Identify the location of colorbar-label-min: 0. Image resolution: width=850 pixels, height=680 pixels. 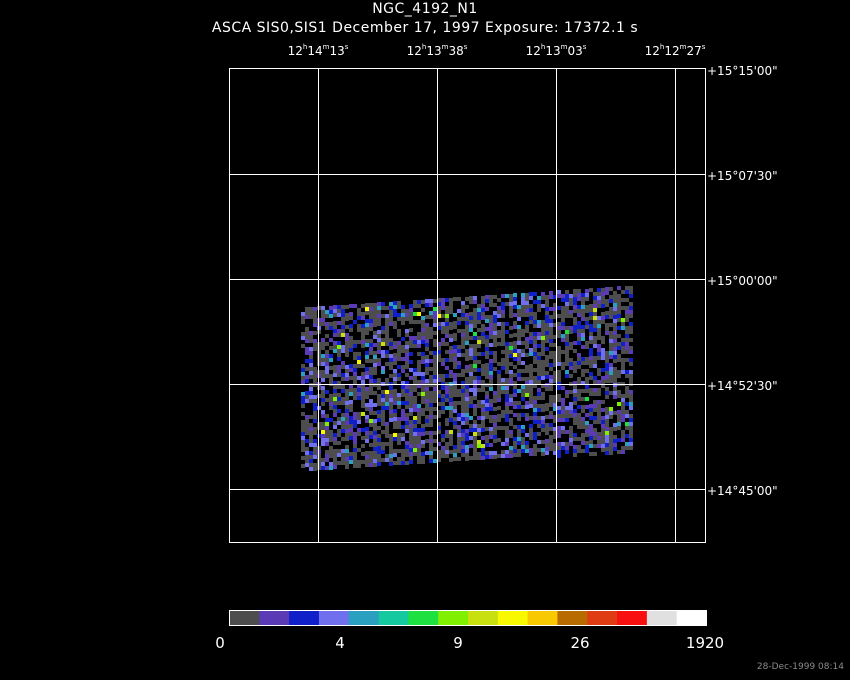
(220, 643).